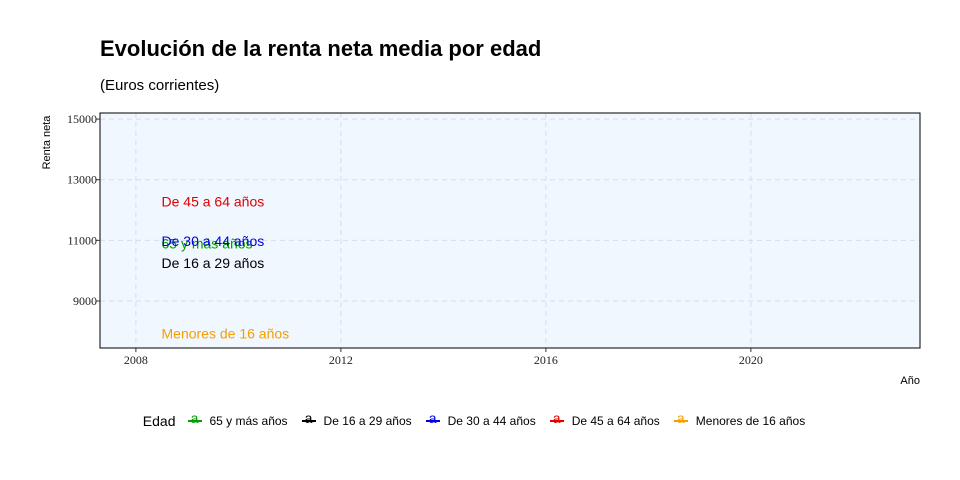 This screenshot has height=480, width=960. I want to click on legend-item: a De 45 a 64 años, so click(604, 420).